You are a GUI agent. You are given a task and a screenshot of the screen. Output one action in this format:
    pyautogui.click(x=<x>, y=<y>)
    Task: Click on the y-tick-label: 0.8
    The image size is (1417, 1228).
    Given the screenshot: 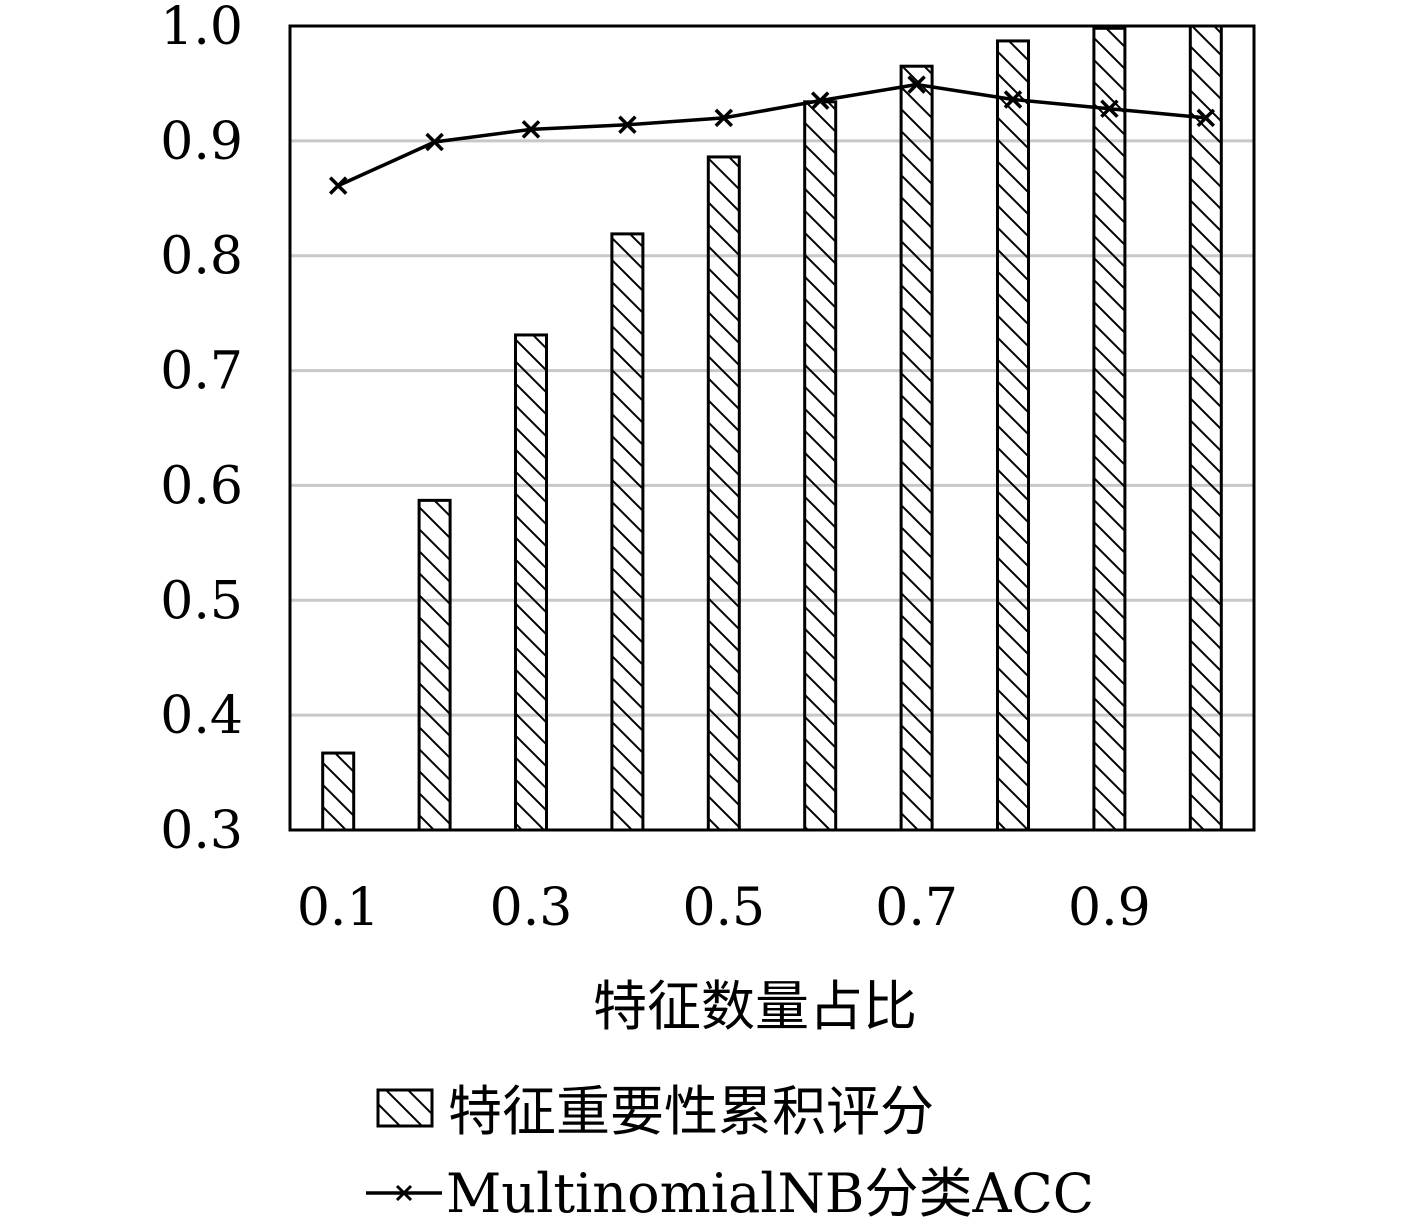 What is the action you would take?
    pyautogui.click(x=201, y=257)
    